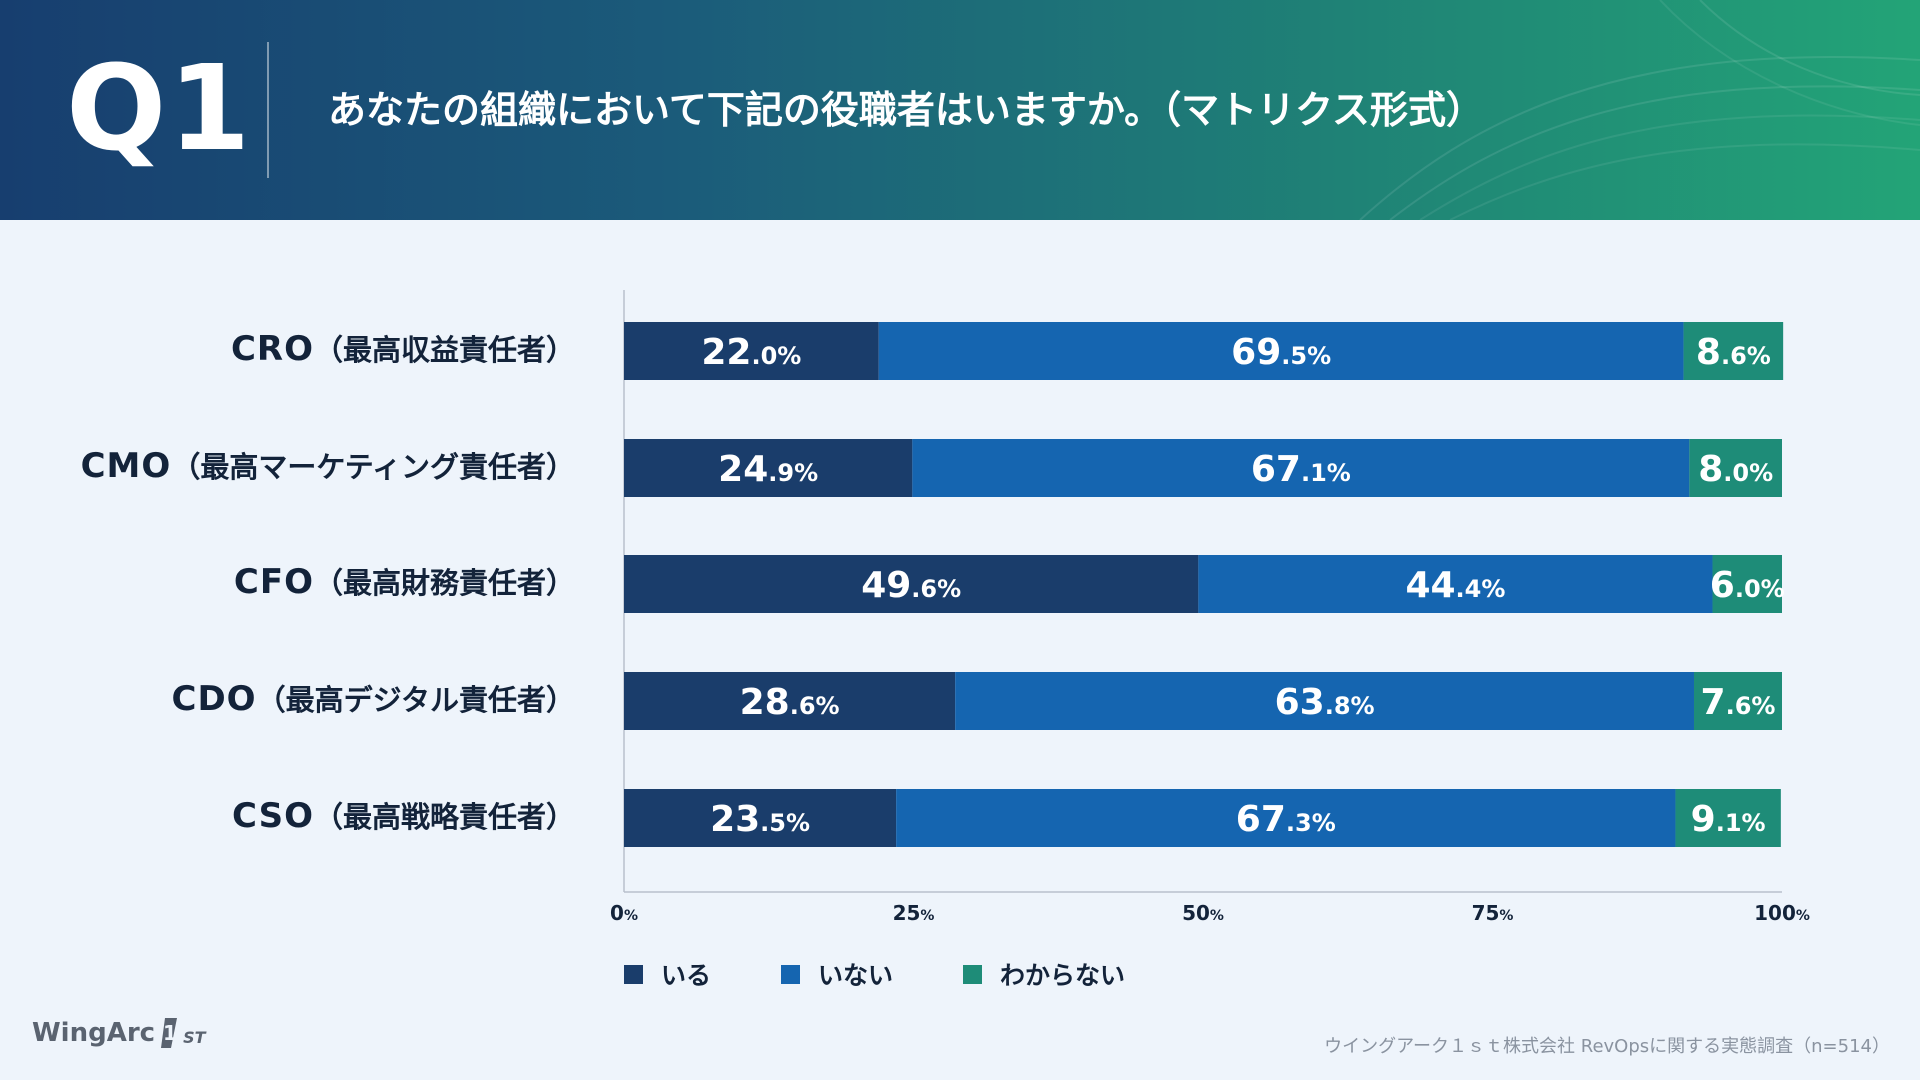  What do you see at coordinates (415, 700) in the screenshot?
I see `row-label-full: （最高デジタル責任者）` at bounding box center [415, 700].